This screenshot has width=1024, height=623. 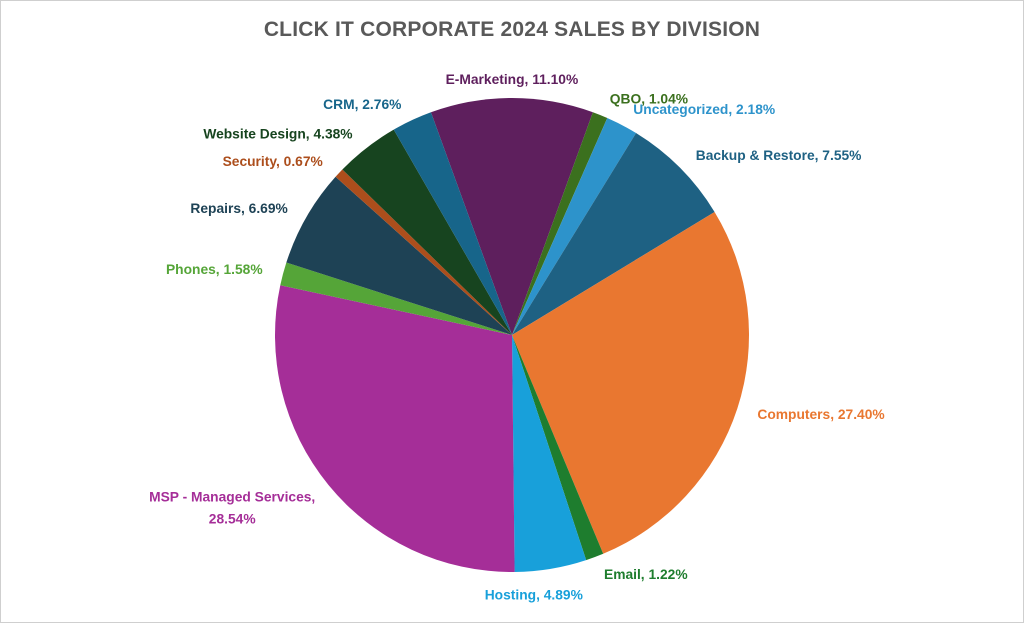 What do you see at coordinates (549, 453) in the screenshot?
I see `pie-slice-hosting` at bounding box center [549, 453].